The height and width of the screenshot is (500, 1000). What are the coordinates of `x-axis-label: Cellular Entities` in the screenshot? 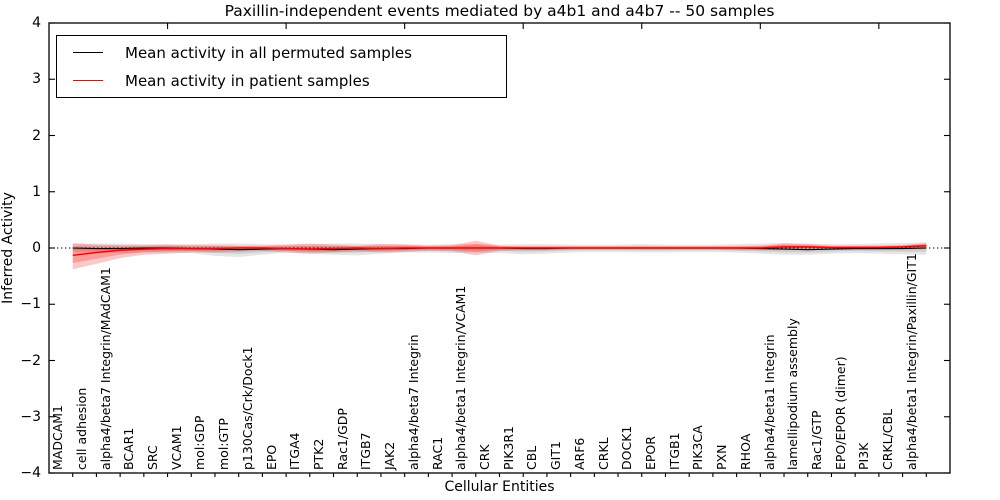 It's located at (499, 487).